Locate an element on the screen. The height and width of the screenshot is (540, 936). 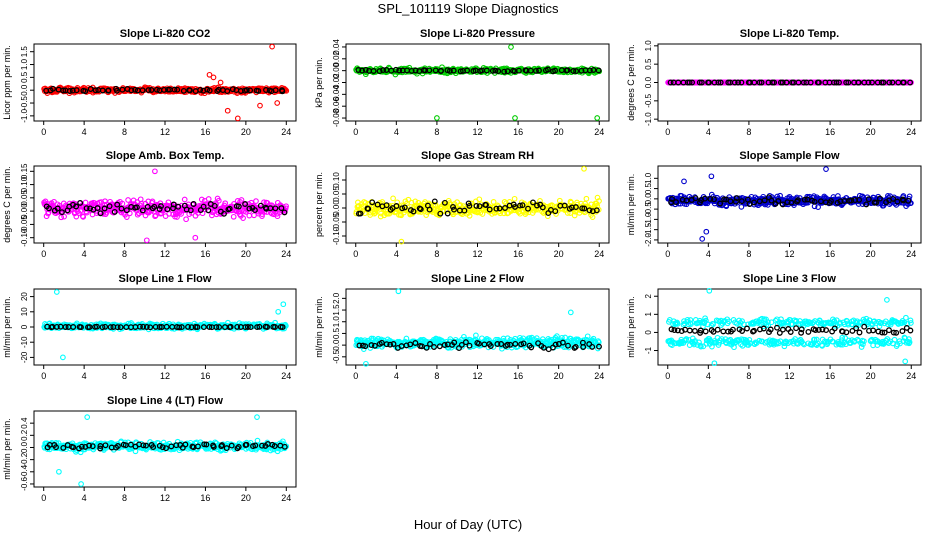
y-tick-label: -0.05 is located at coordinates (336, 221).